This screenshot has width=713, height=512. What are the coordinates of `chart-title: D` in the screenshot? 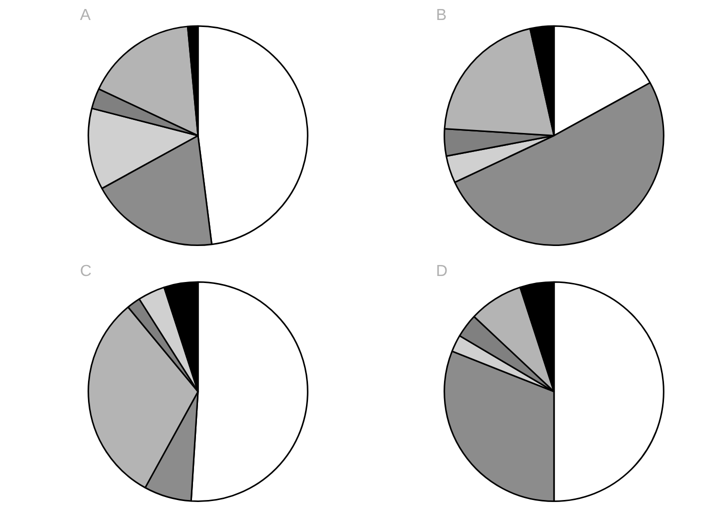 It's located at (442, 271).